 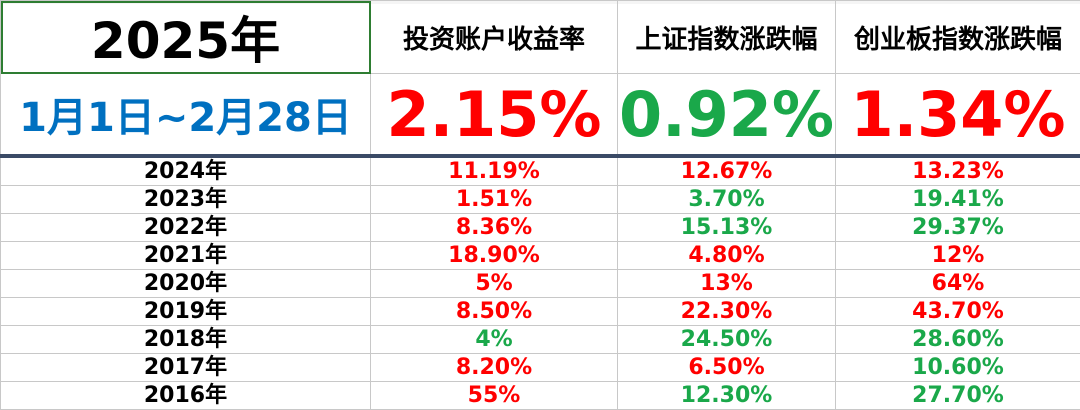 I want to click on year-cell: 2018年, so click(x=186, y=340).